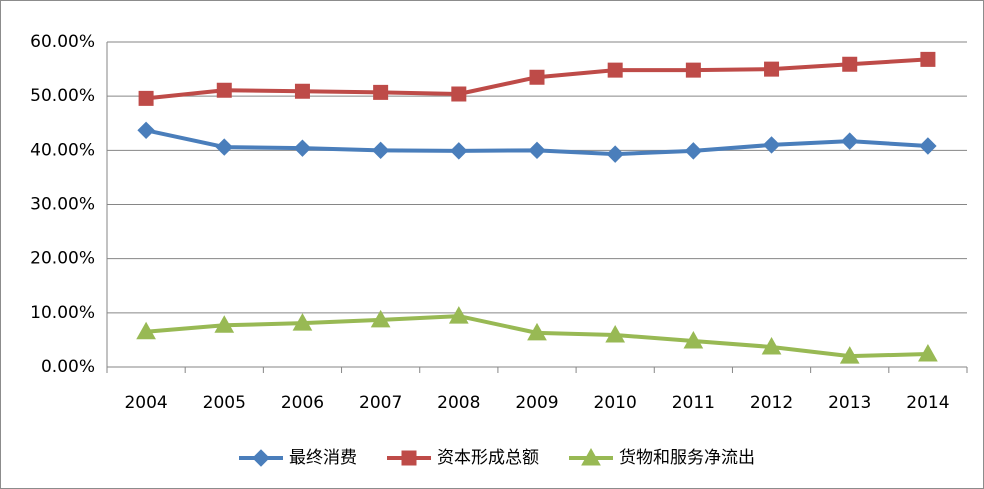 The image size is (984, 489). Describe the element at coordinates (927, 403) in the screenshot. I see `x-tick-label: 2014` at that location.